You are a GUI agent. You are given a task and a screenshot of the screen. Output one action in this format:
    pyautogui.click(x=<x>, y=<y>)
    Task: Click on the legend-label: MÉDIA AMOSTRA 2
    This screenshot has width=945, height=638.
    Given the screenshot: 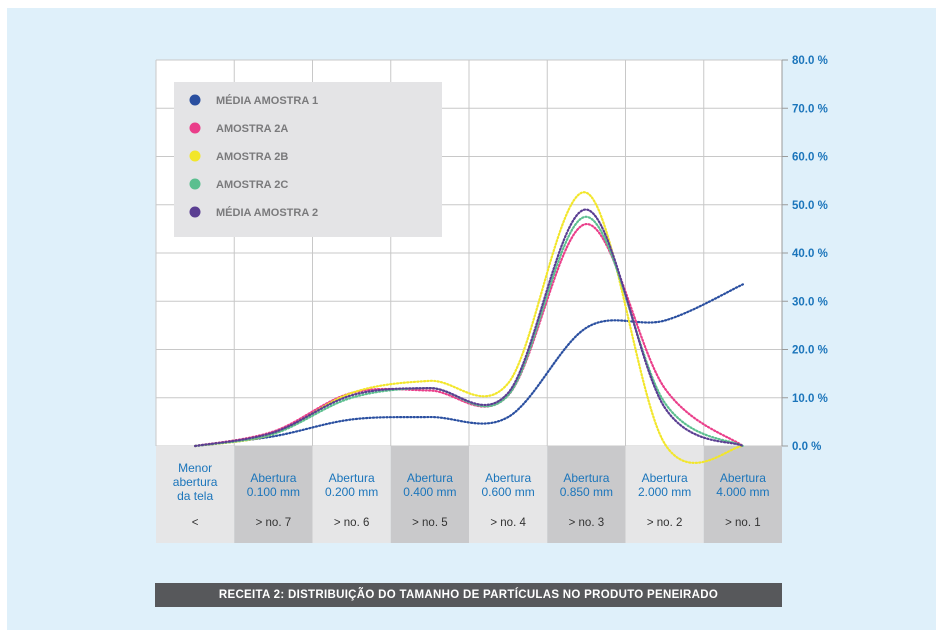 What is the action you would take?
    pyautogui.click(x=267, y=212)
    